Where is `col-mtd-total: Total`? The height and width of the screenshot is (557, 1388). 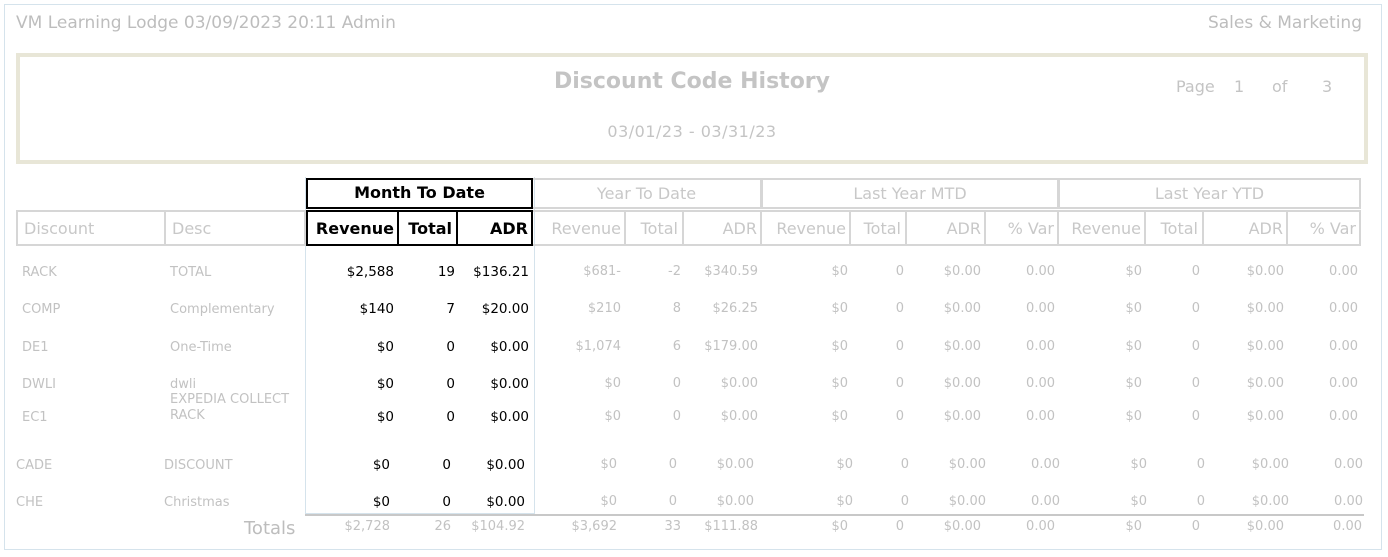 col-mtd-total: Total is located at coordinates (427, 228).